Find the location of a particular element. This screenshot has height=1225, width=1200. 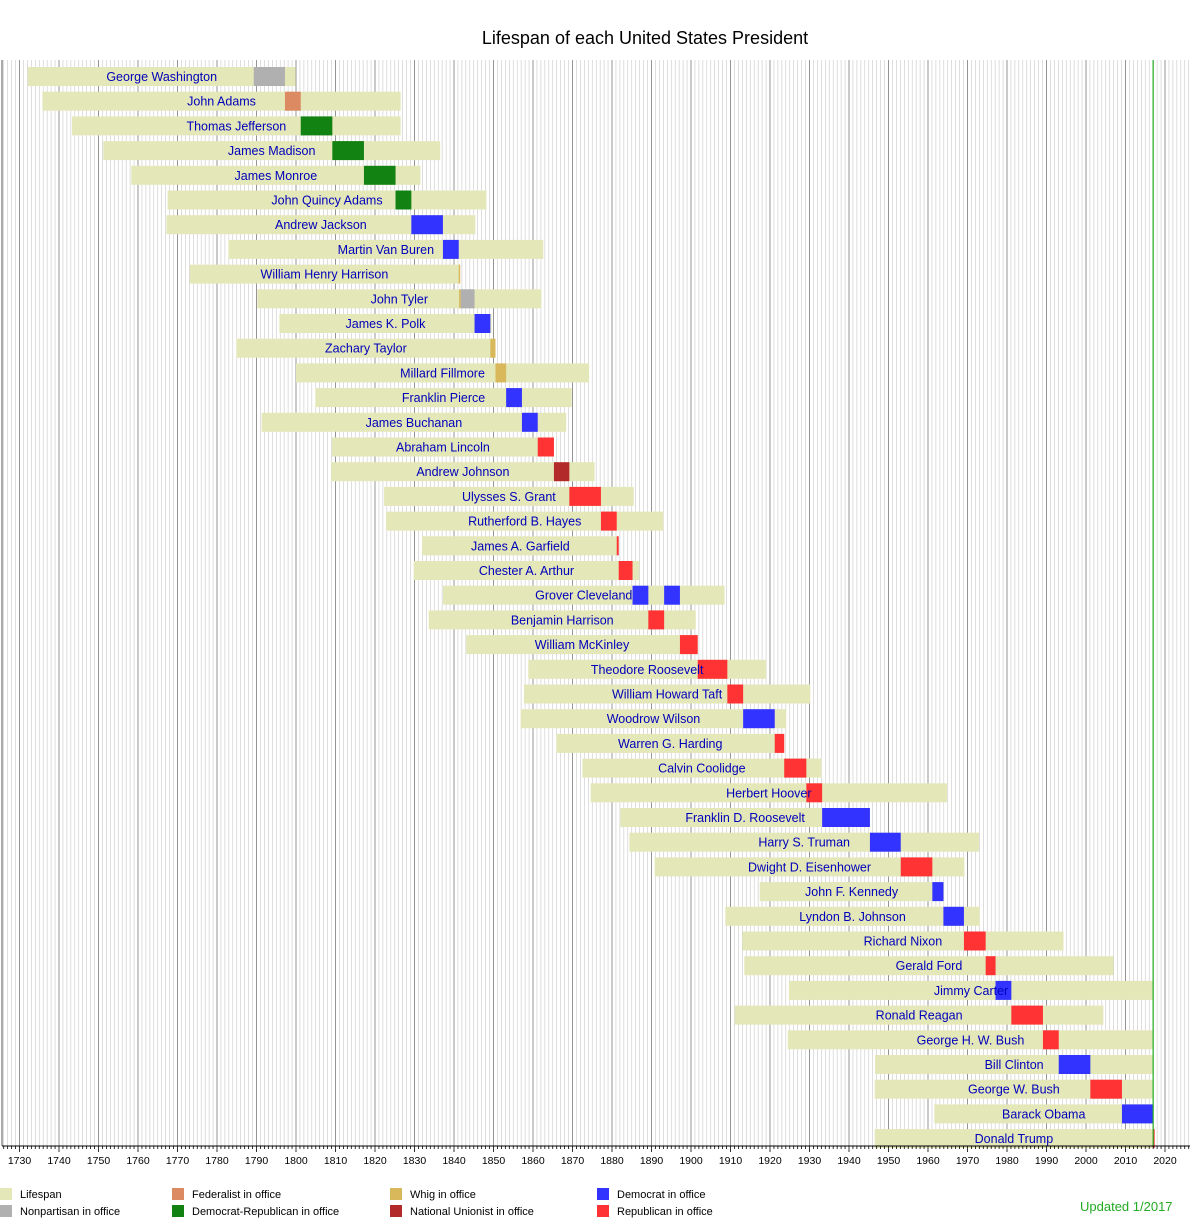

president-name: Zachary Taylor is located at coordinates (366, 349).